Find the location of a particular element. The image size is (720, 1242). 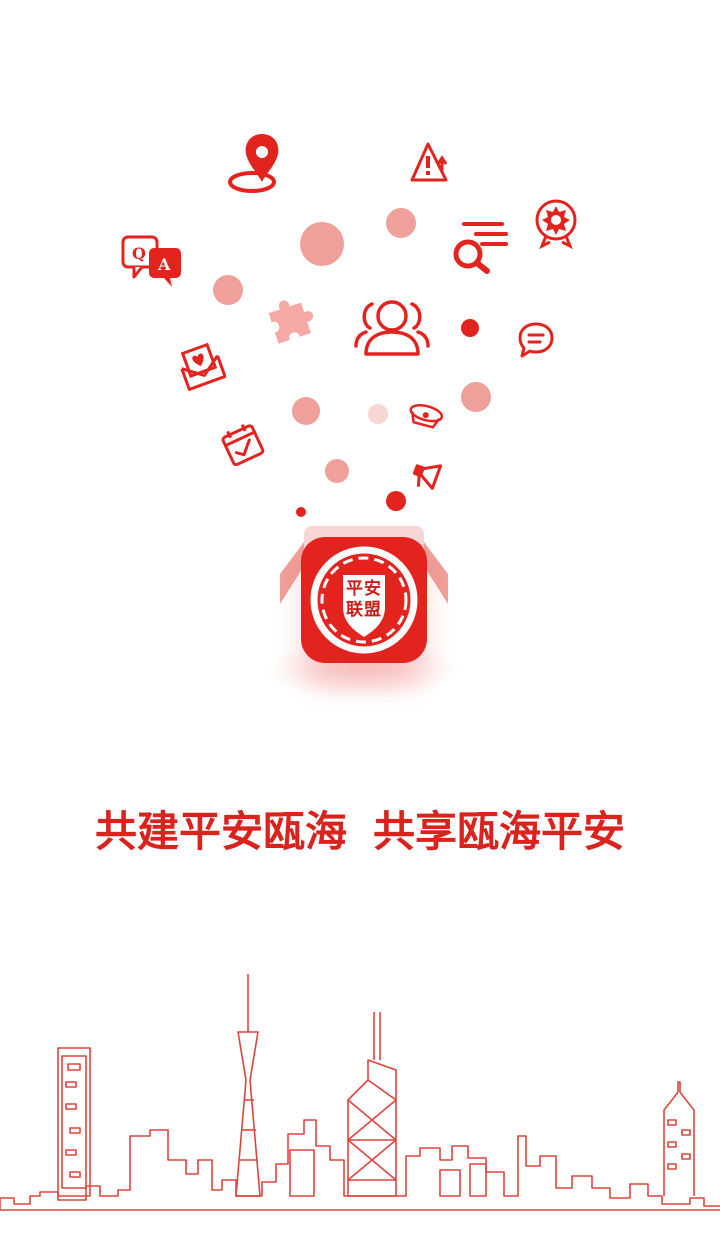

svg-text: Q is located at coordinates (139, 253).